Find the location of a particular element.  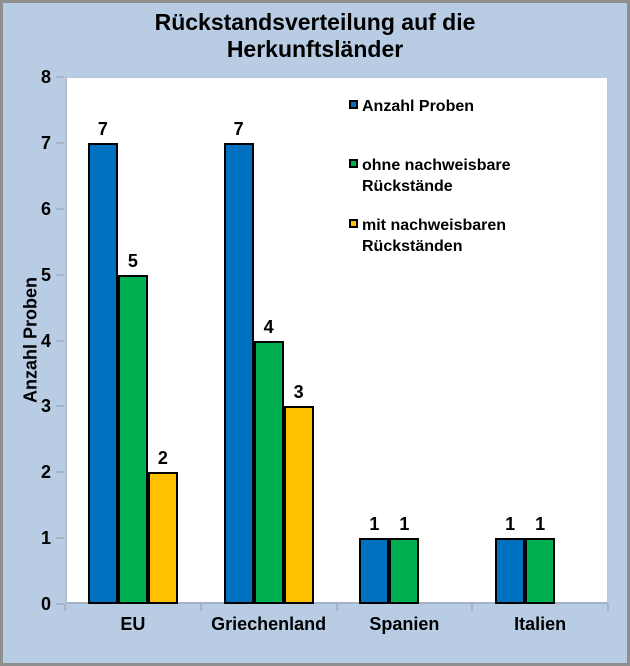

legend-item: mit nachweisbaren Rückständen is located at coordinates (455, 236).